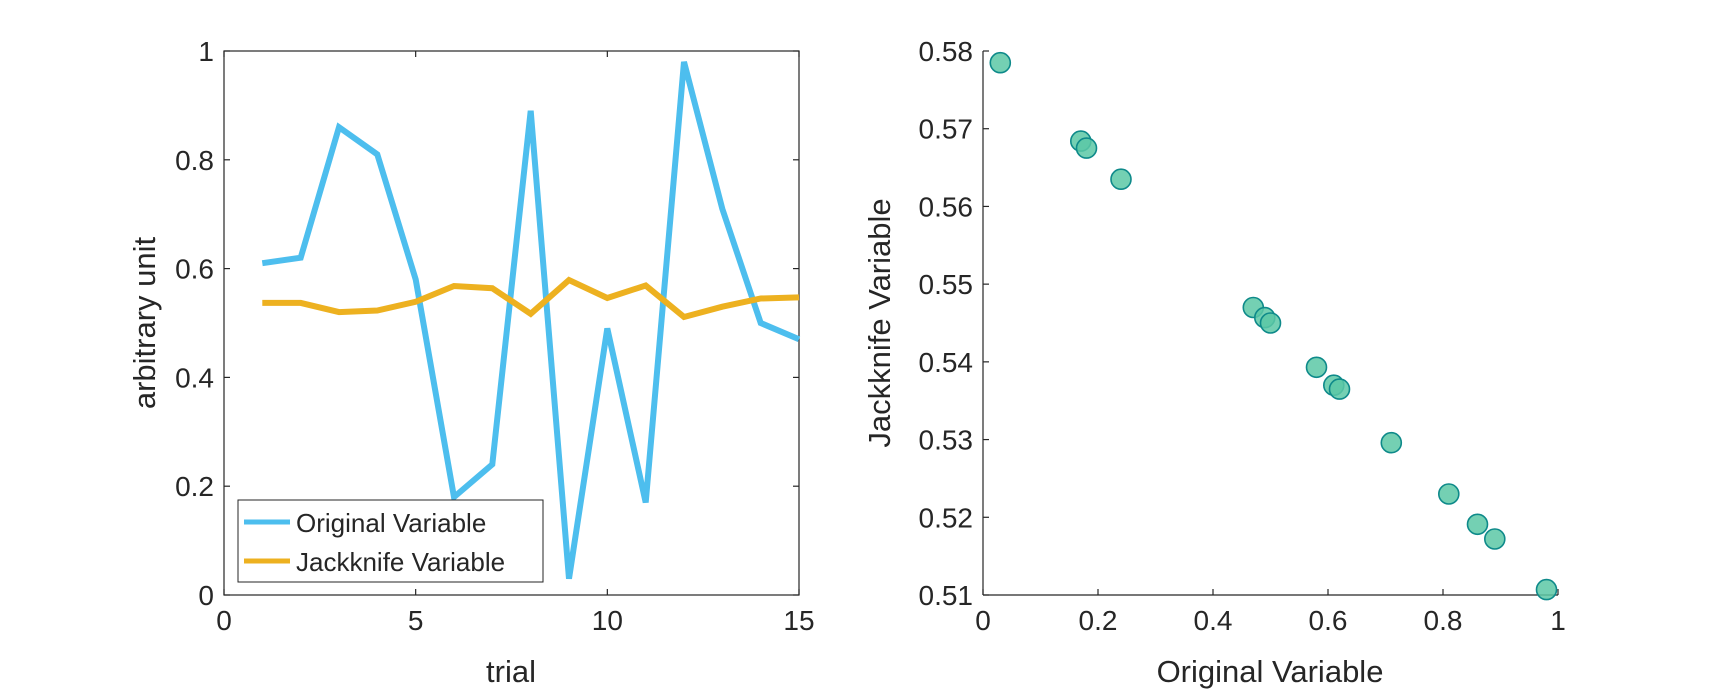  I want to click on scatter-y-tick-label: 0.53, so click(946, 440).